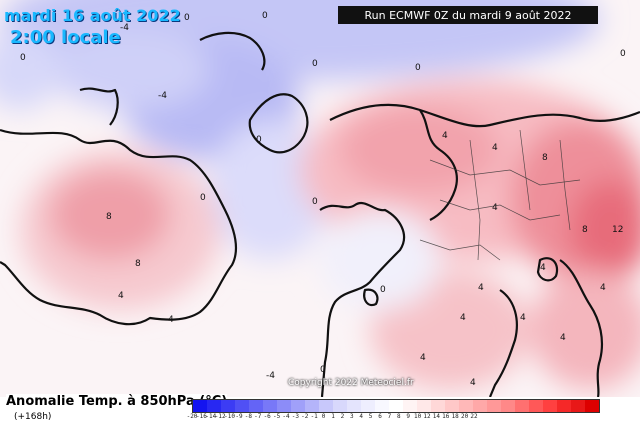  What do you see at coordinates (446, 416) in the screenshot?
I see `scale-tick-label: 16` at bounding box center [446, 416].